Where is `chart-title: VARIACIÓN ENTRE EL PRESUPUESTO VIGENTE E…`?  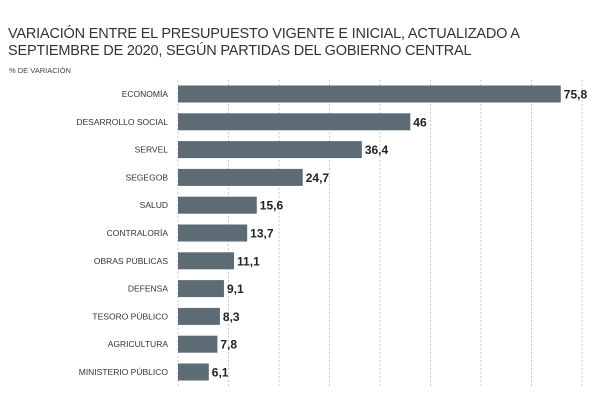 chart-title: VARIACIÓN ENTRE EL PRESUPUESTO VIGENTE E… is located at coordinates (263, 42).